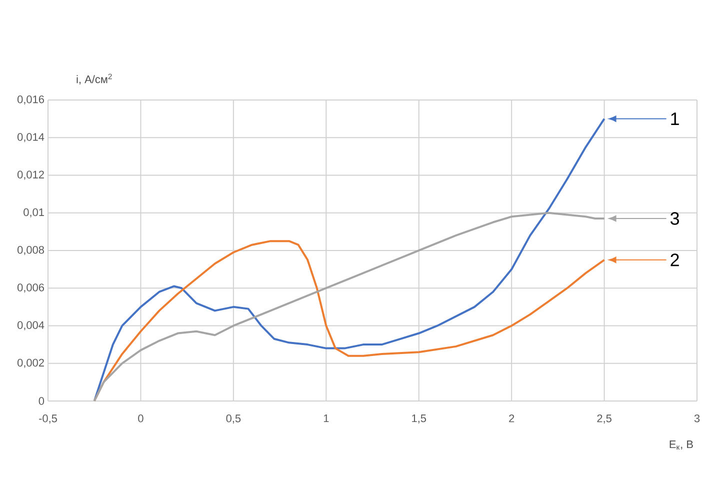 This screenshot has width=712, height=499. What do you see at coordinates (326, 418) in the screenshot?
I see `x-tick-label: 1` at bounding box center [326, 418].